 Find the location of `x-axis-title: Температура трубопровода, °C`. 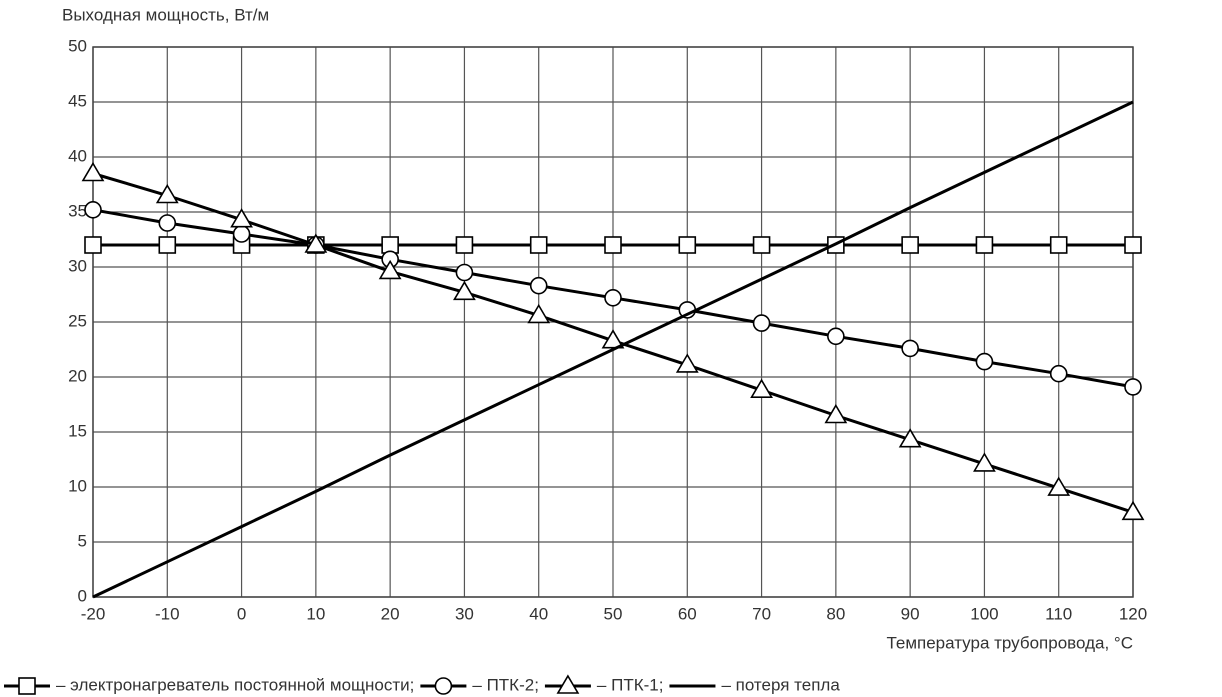

x-axis-title: Температура трубопровода, °C is located at coordinates (1009, 642).